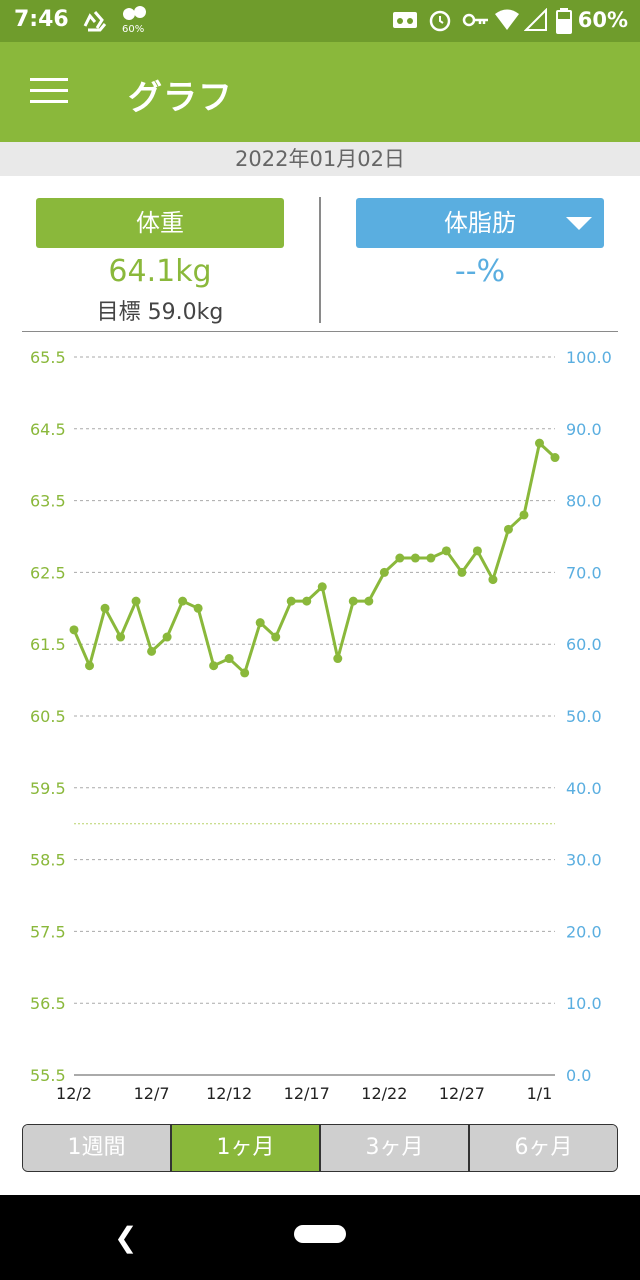 The height and width of the screenshot is (1280, 640). What do you see at coordinates (246, 1148) in the screenshot?
I see `tab-1-month: 1ヶ月` at bounding box center [246, 1148].